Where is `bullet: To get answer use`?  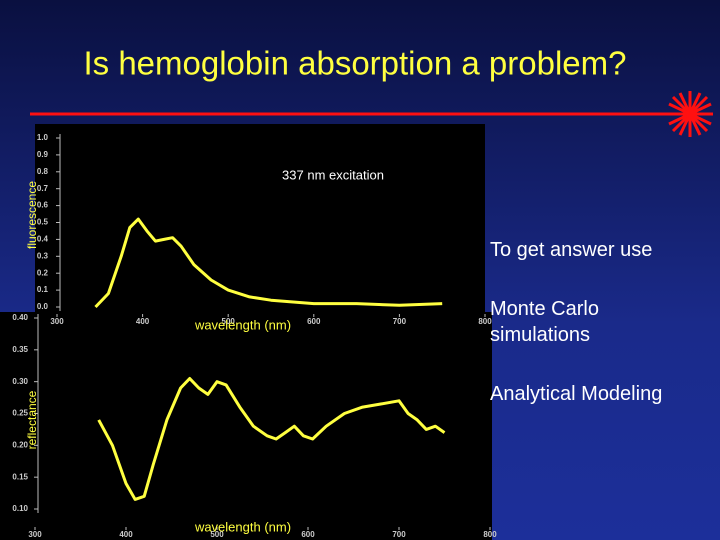 bullet: To get answer use is located at coordinates (571, 250).